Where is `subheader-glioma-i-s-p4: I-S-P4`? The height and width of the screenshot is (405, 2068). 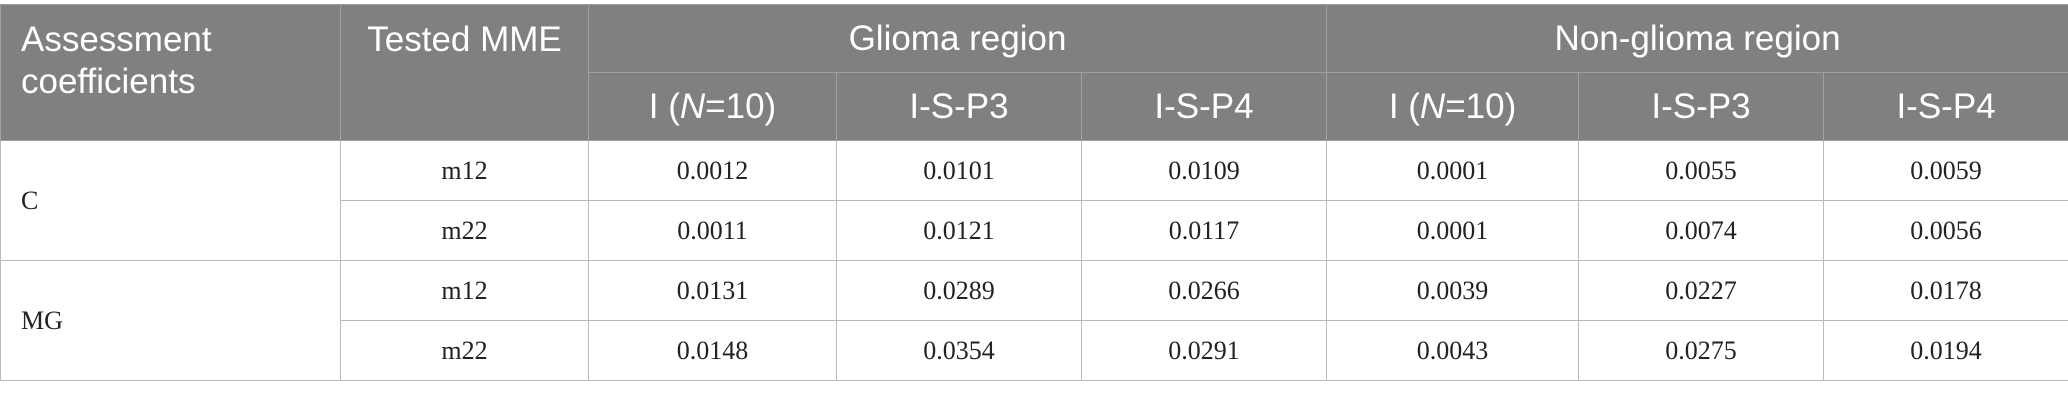 subheader-glioma-i-s-p4: I-S-P4 is located at coordinates (1204, 106).